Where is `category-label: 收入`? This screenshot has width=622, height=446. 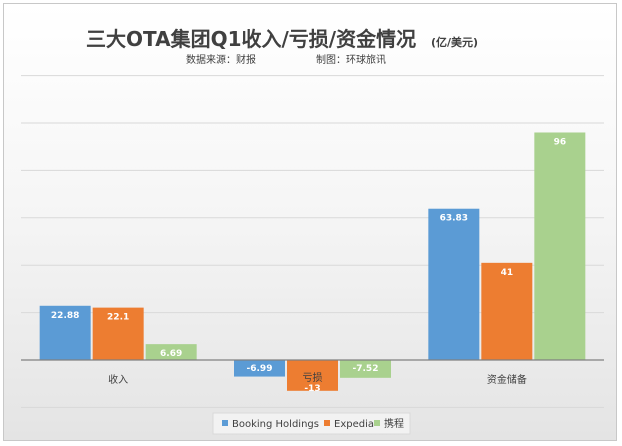 category-label: 收入 is located at coordinates (118, 379).